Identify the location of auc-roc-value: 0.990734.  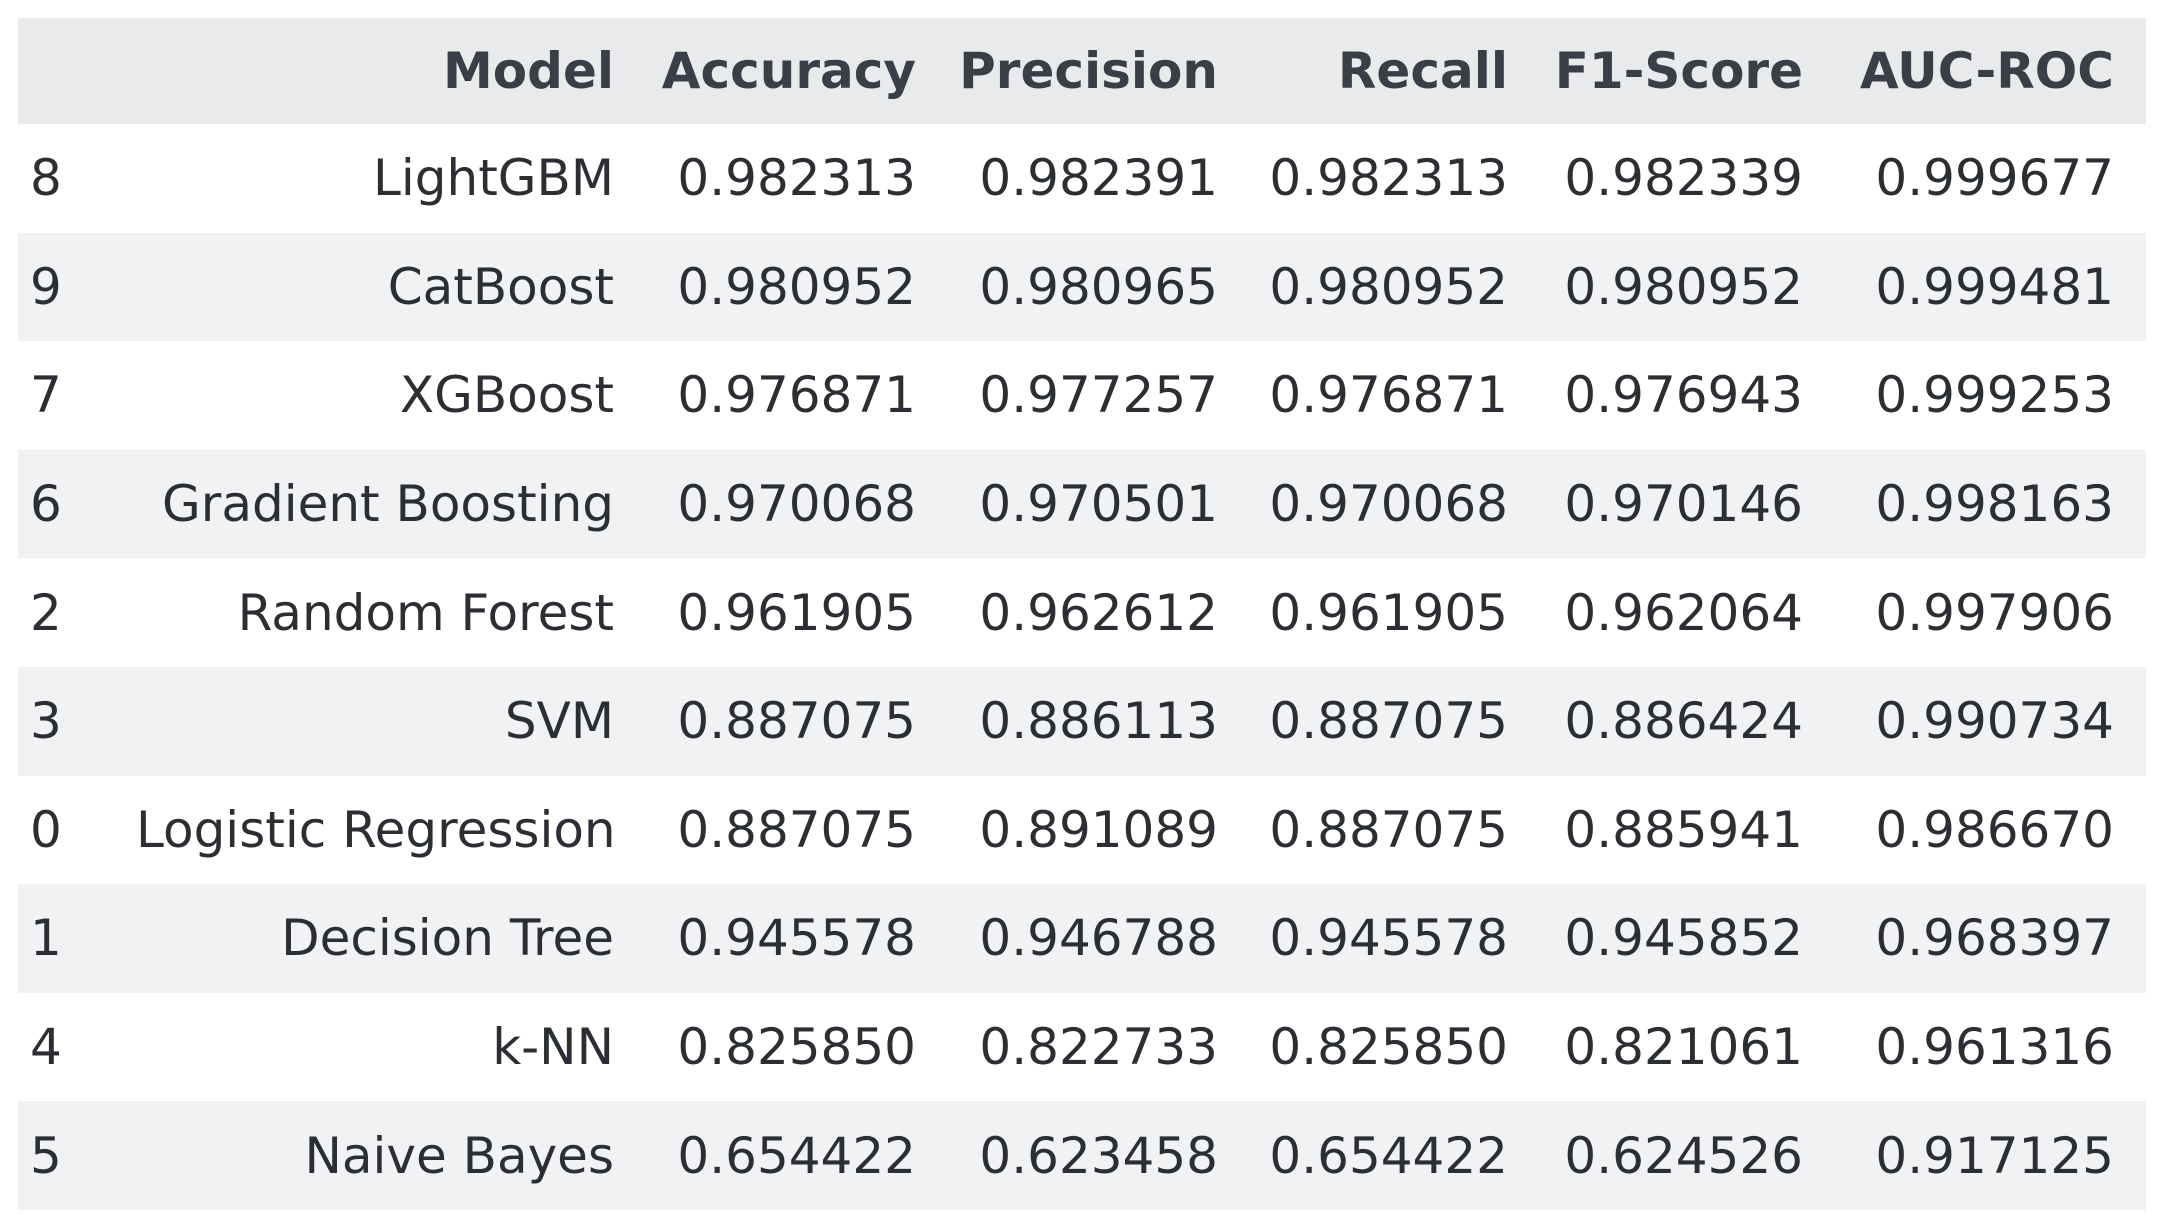
(1994, 721).